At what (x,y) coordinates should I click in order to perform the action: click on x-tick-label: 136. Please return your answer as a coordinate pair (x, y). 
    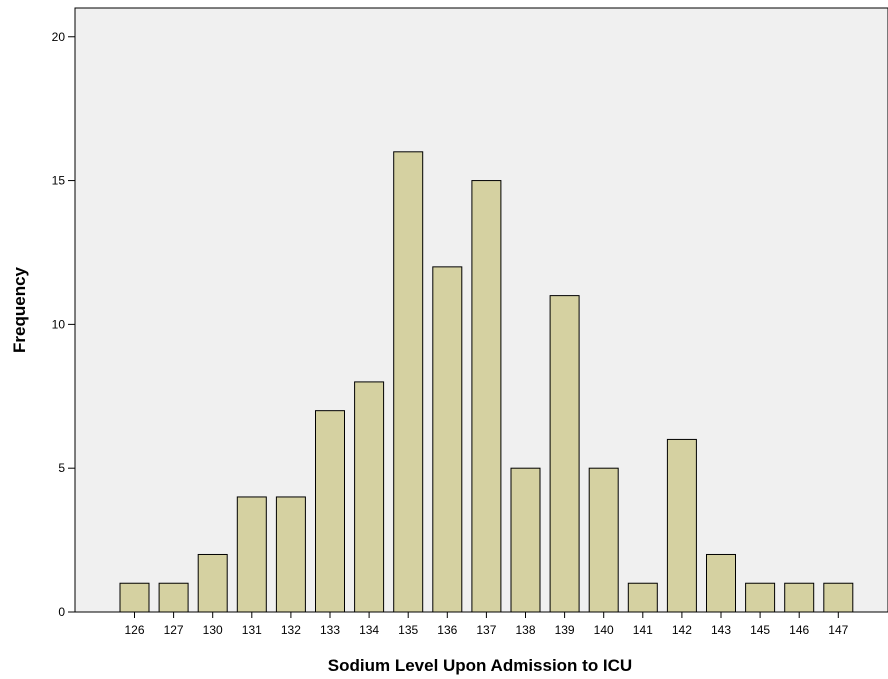
    Looking at the image, I should click on (447, 630).